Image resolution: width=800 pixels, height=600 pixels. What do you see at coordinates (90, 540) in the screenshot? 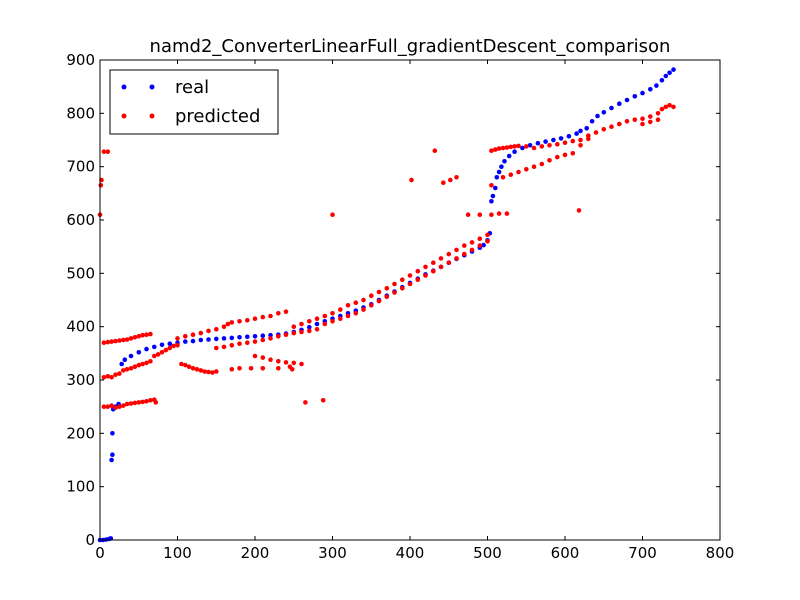
I see `y-tick-label: 0` at bounding box center [90, 540].